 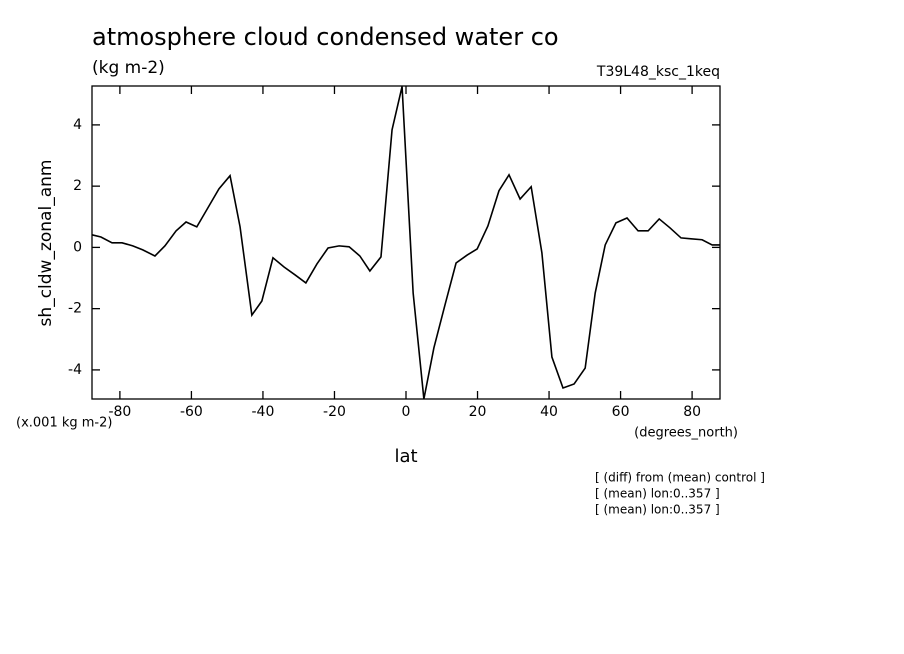 I want to click on x-tick-label: 80, so click(x=692, y=412).